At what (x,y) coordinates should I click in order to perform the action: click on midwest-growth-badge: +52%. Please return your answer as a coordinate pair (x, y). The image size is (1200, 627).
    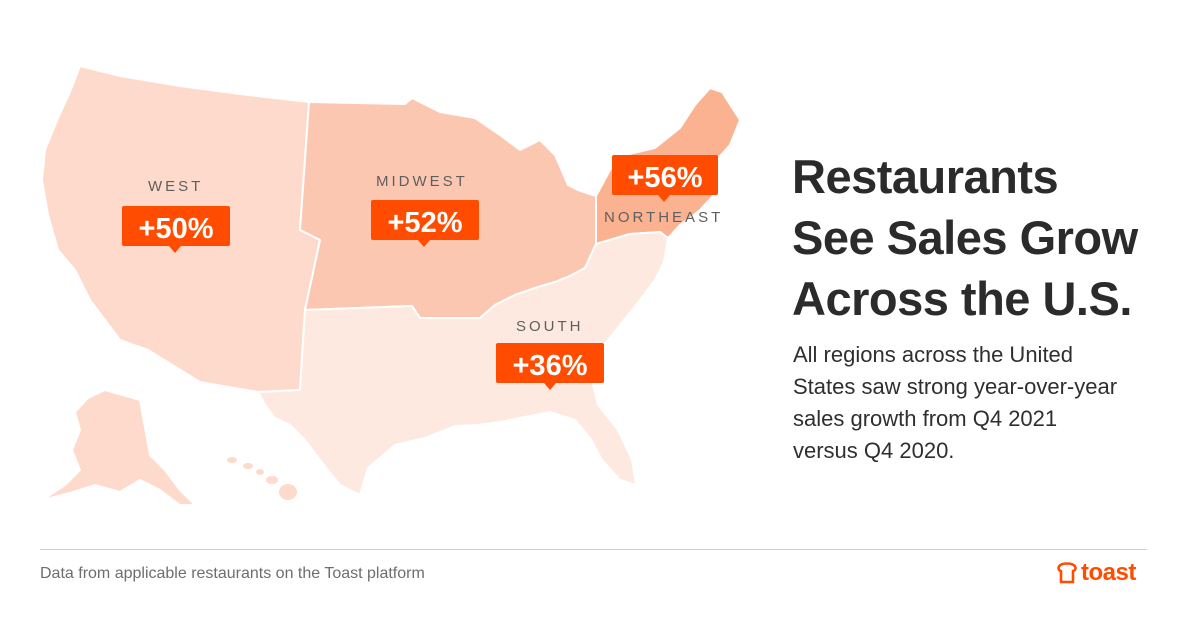
    Looking at the image, I should click on (425, 223).